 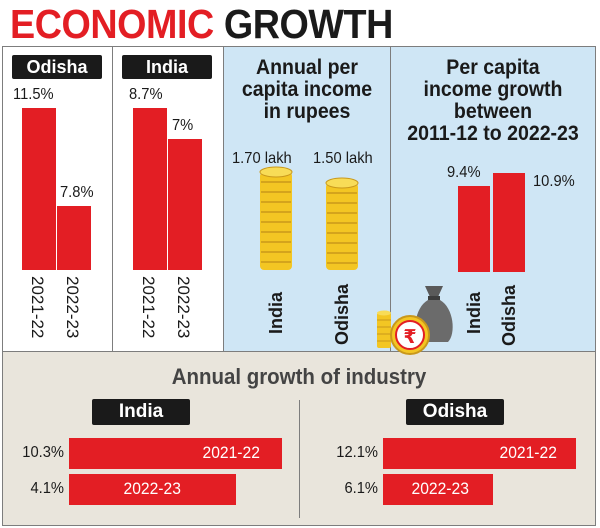 What do you see at coordinates (528, 452) in the screenshot?
I see `category-label-odisha-industry-2021-22: 2021-22` at bounding box center [528, 452].